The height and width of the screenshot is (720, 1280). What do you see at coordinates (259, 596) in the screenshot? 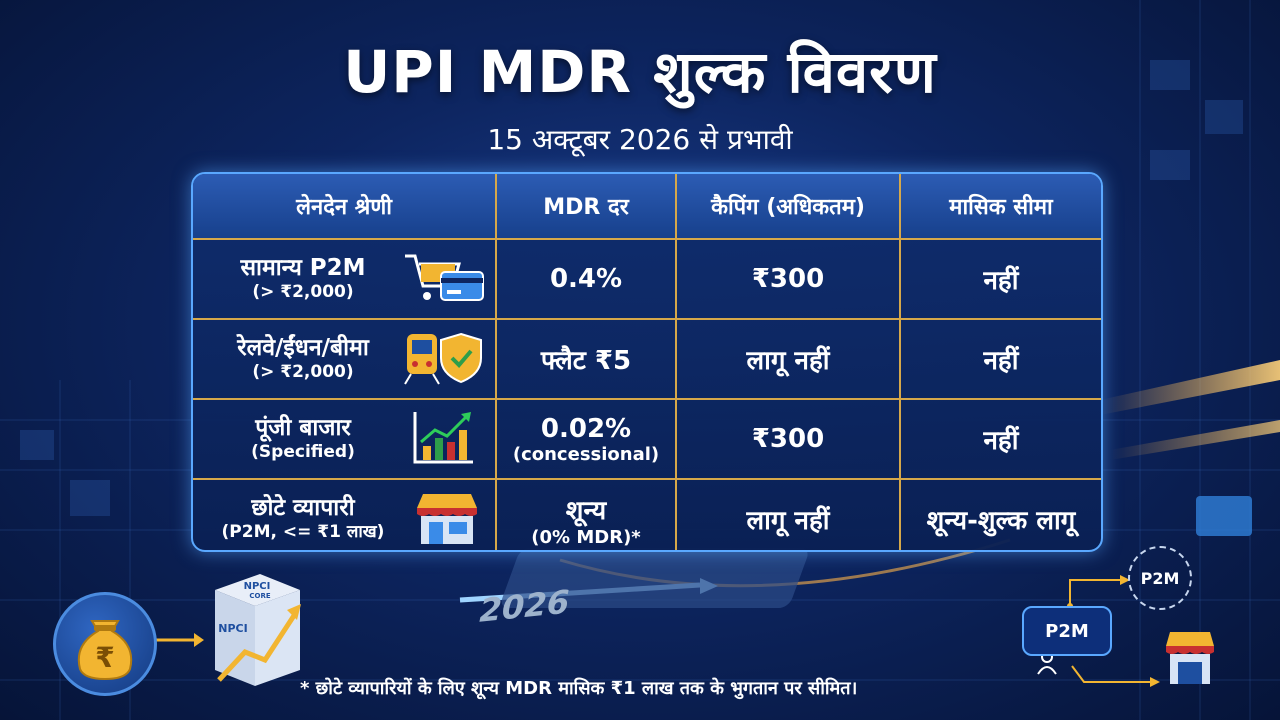
I see `npci-core-label: CORE` at bounding box center [259, 596].